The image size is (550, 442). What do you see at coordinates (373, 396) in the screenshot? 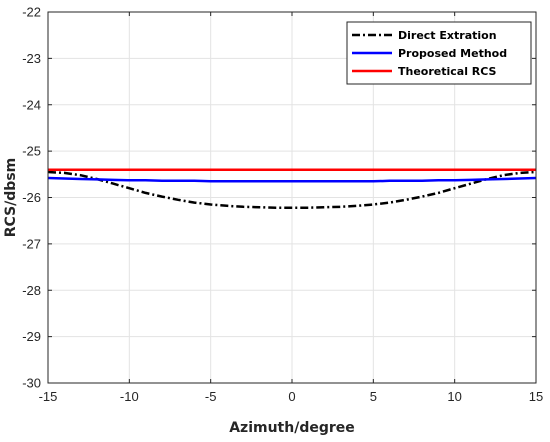
I see `x-tick-label: 5` at bounding box center [373, 396].